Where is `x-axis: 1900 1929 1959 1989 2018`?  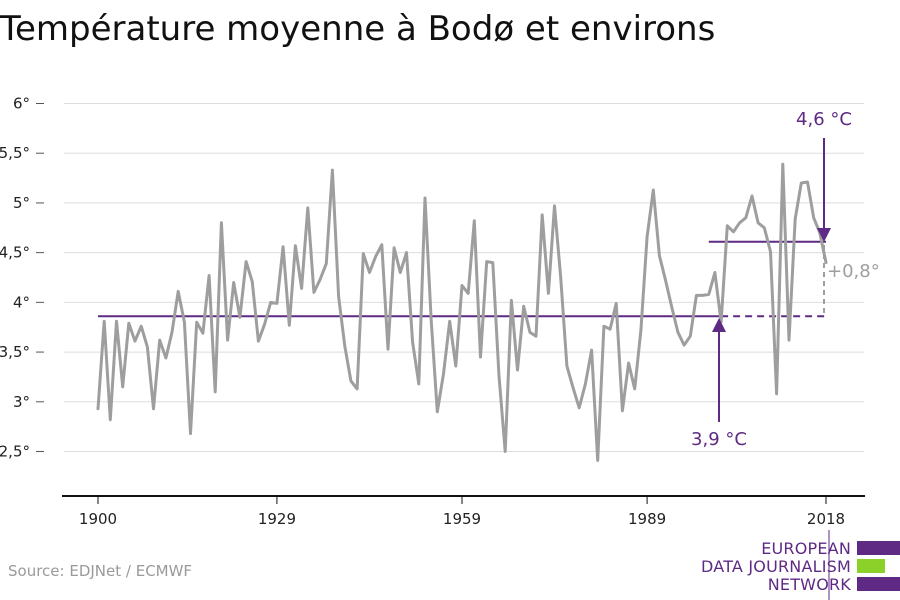
x-axis: 1900 1929 1959 1989 2018 is located at coordinates (463, 511).